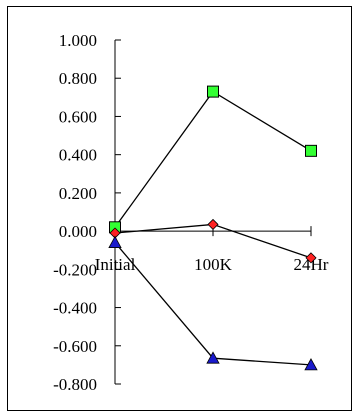 The width and height of the screenshot is (360, 419). I want to click on x-tick-label: 24Hr, so click(311, 264).